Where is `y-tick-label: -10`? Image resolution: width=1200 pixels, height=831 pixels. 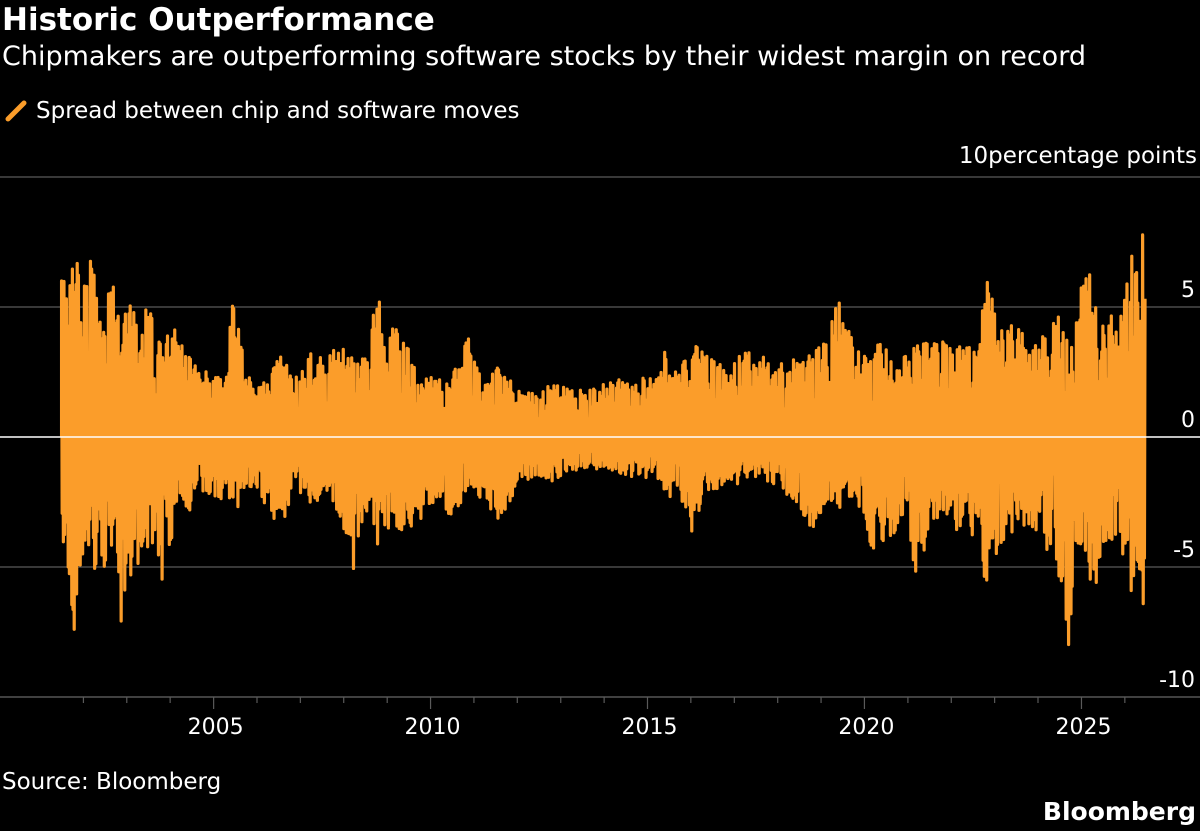 y-tick-label: -10 is located at coordinates (1177, 680).